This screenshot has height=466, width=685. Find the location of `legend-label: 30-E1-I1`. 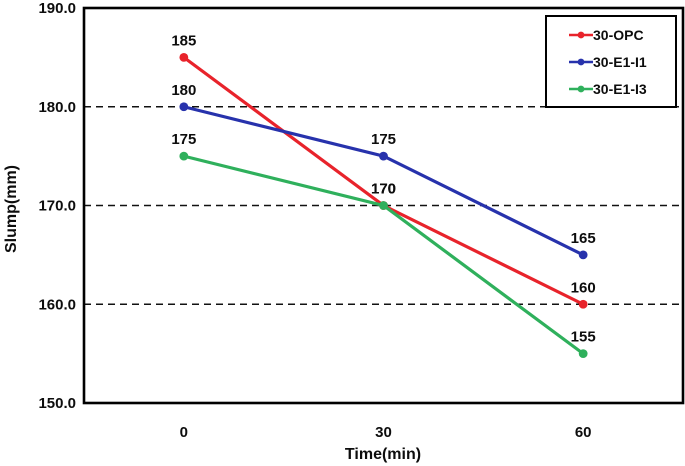

legend-label: 30-E1-I1 is located at coordinates (620, 61).